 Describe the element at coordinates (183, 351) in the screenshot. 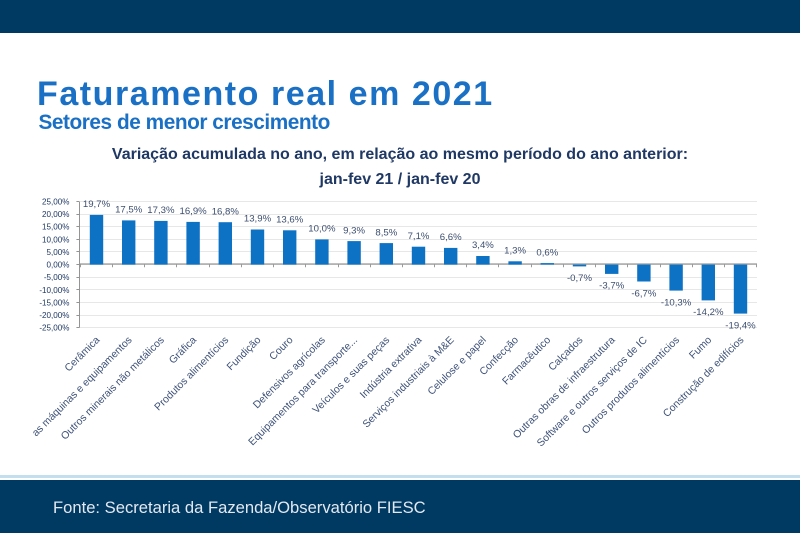

I see `svg-text: Gráfica` at that location.